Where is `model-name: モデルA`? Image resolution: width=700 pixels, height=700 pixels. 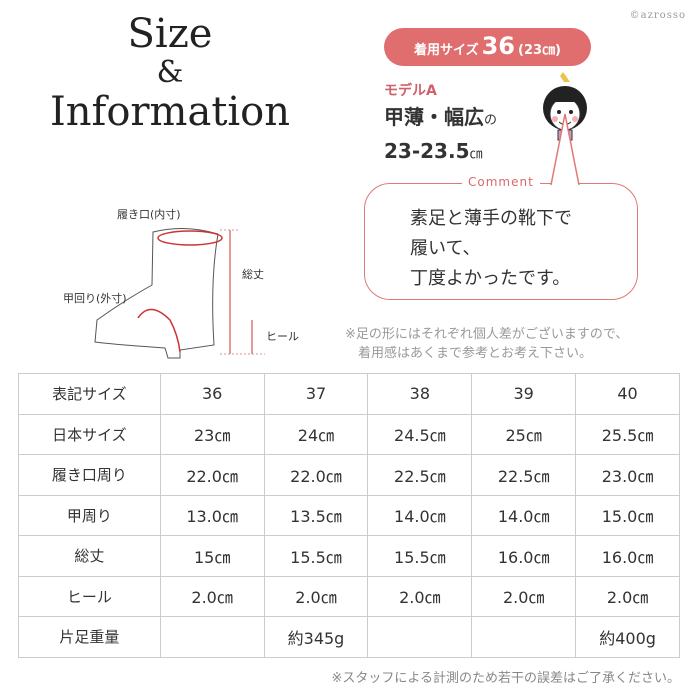
model-name: モデルA is located at coordinates (410, 91).